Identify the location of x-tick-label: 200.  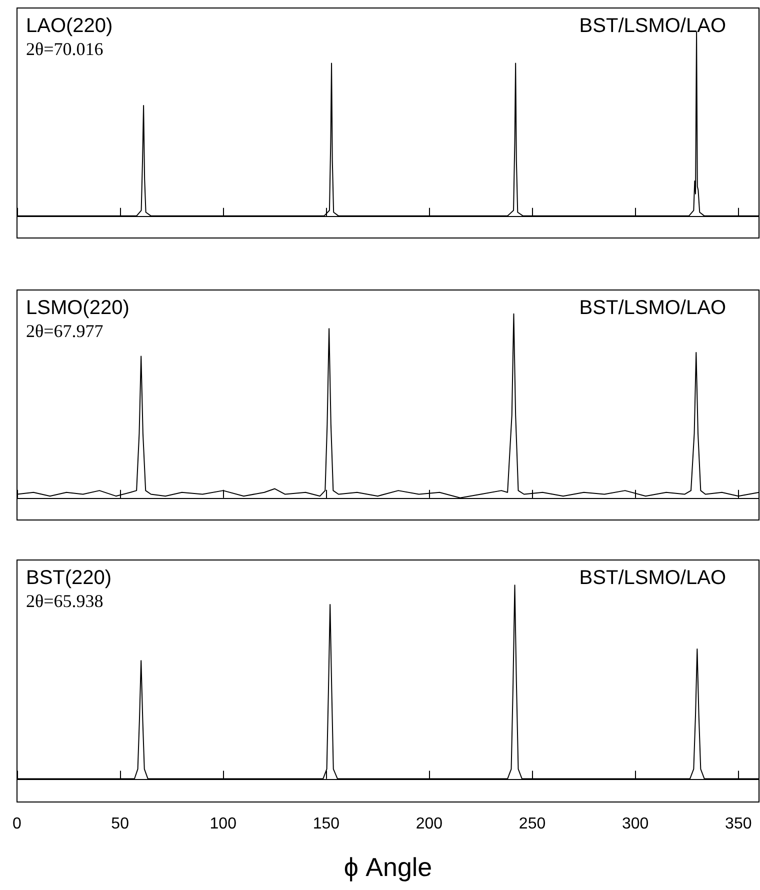
(429, 824).